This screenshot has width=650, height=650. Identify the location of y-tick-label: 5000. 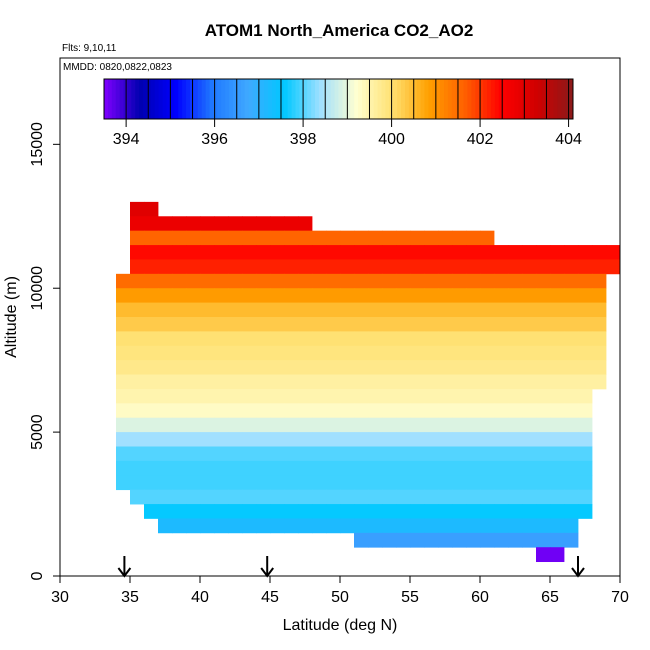
(37, 432).